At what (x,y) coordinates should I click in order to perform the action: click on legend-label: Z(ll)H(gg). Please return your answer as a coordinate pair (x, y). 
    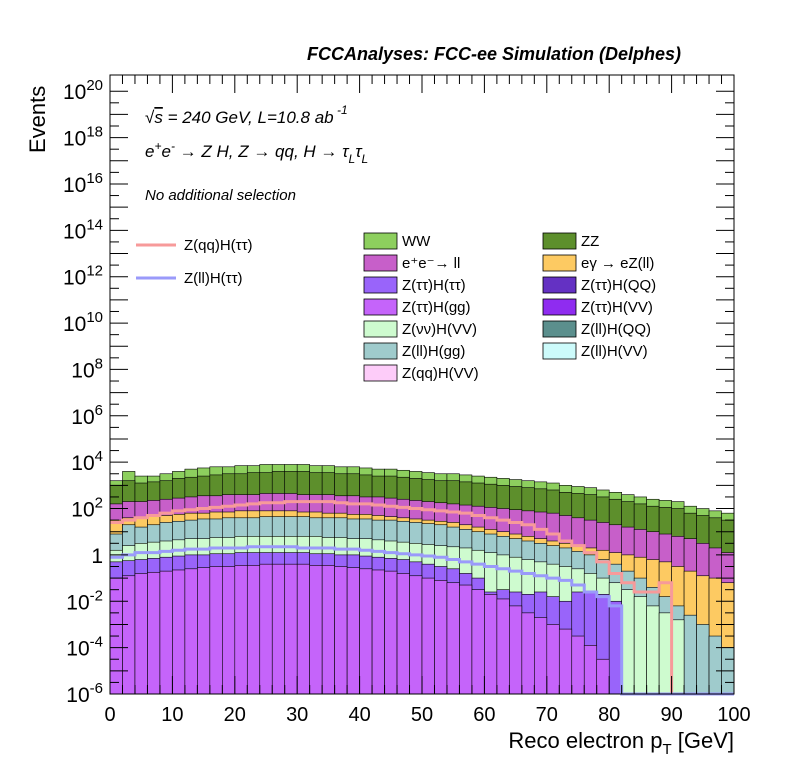
    Looking at the image, I should click on (433, 351).